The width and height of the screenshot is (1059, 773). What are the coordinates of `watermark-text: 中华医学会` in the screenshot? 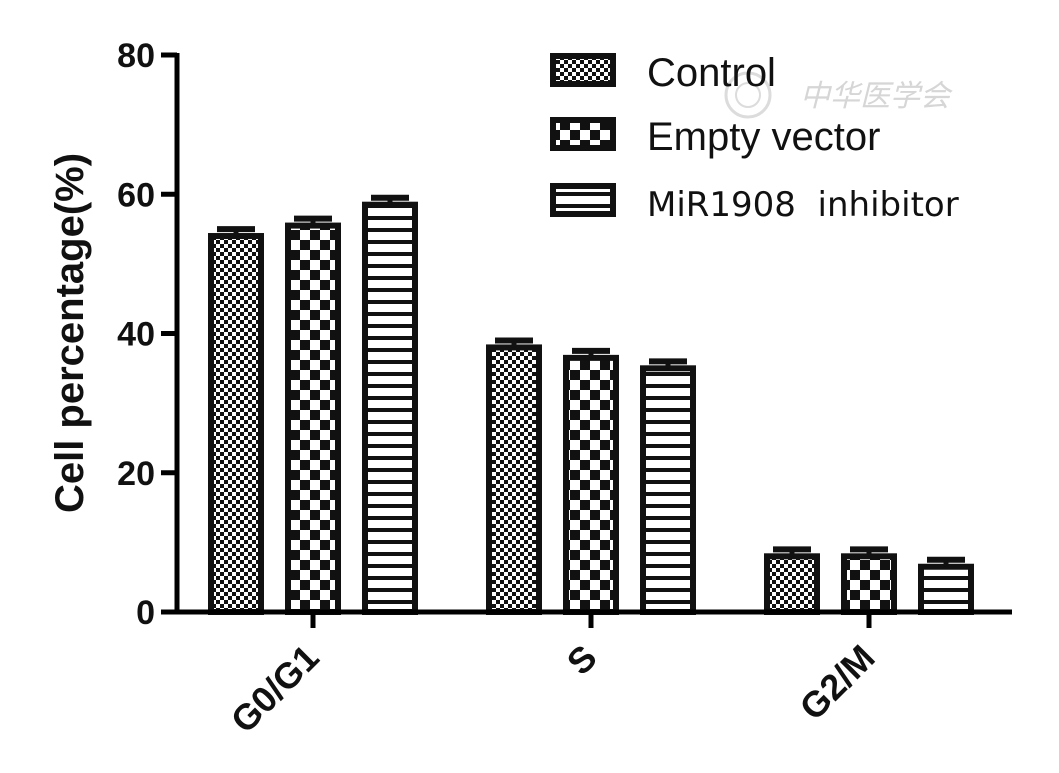 It's located at (876, 96).